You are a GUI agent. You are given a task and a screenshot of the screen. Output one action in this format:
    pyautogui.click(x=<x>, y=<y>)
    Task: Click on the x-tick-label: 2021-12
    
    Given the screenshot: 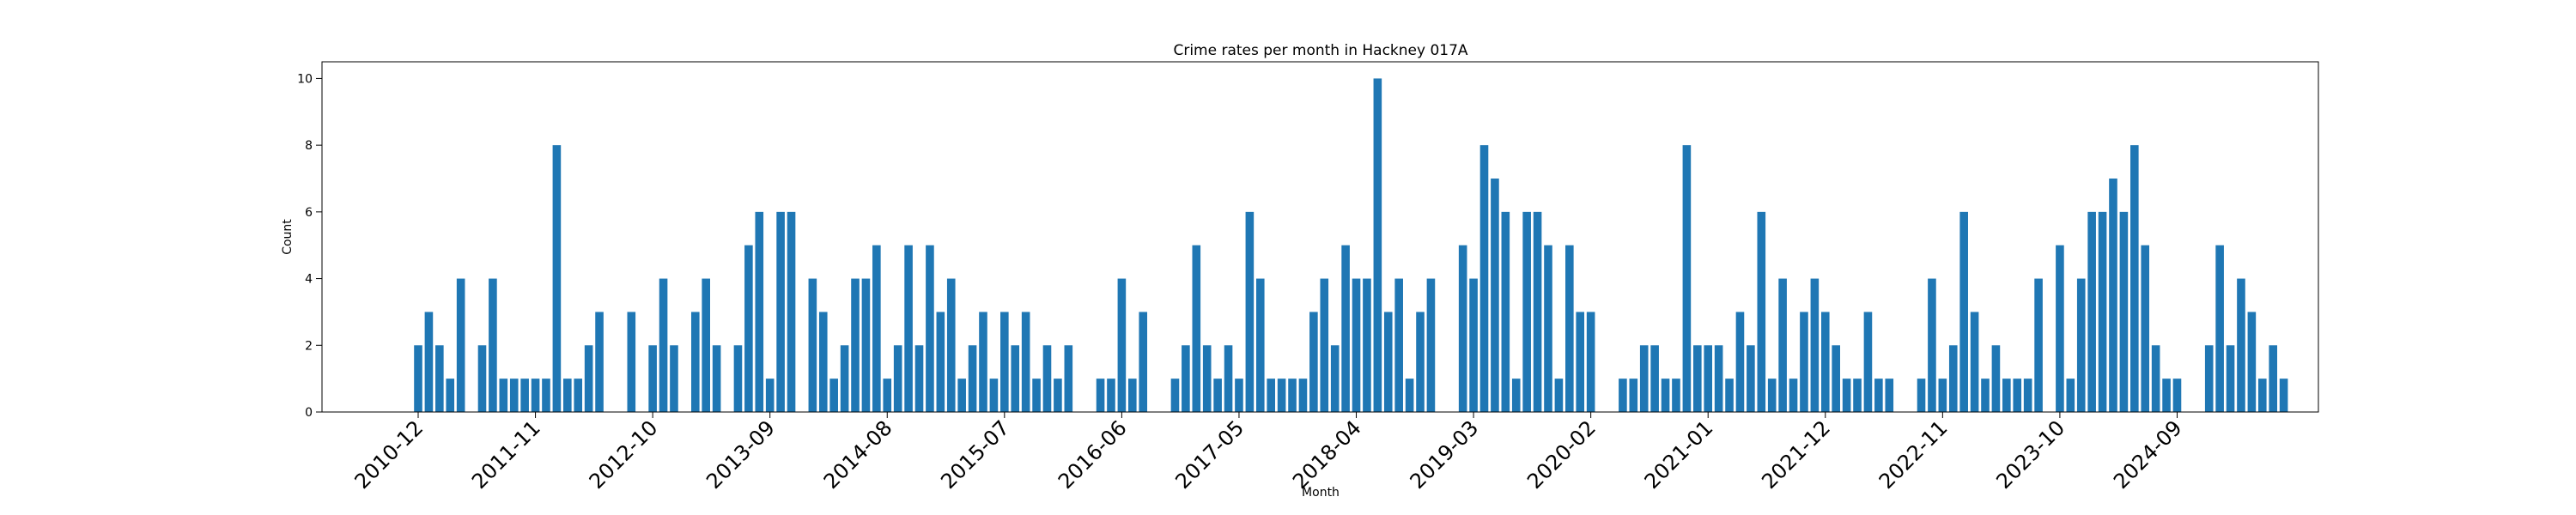 What is the action you would take?
    pyautogui.click(x=1796, y=454)
    